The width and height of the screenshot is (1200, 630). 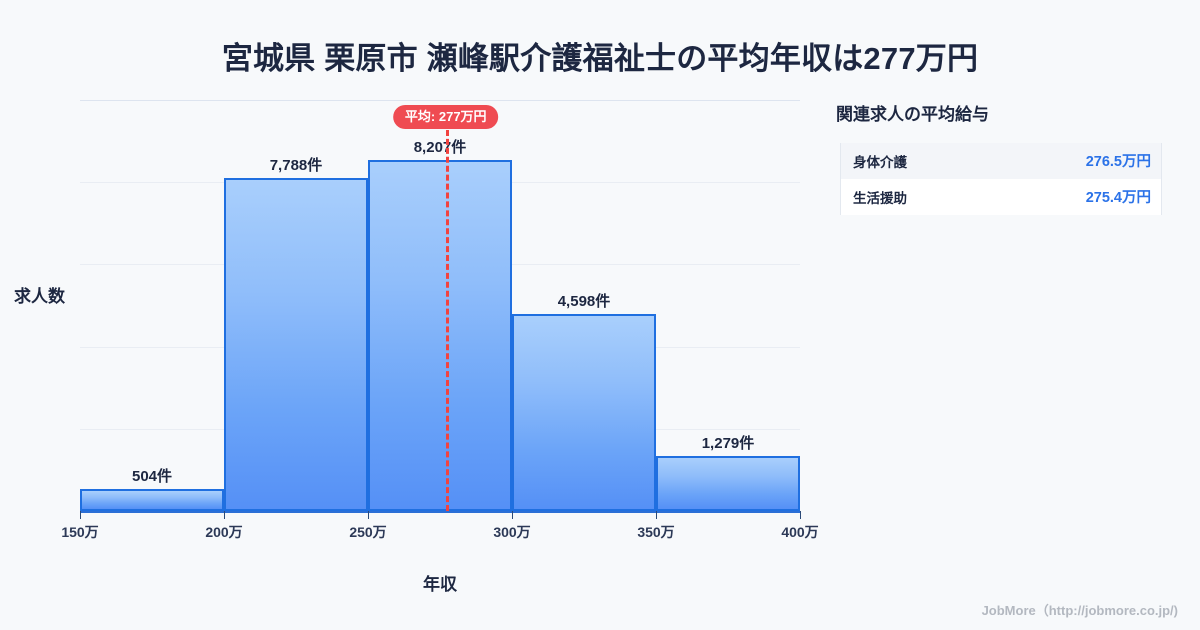 I want to click on x-axis-tick-label: 400万, so click(x=800, y=532).